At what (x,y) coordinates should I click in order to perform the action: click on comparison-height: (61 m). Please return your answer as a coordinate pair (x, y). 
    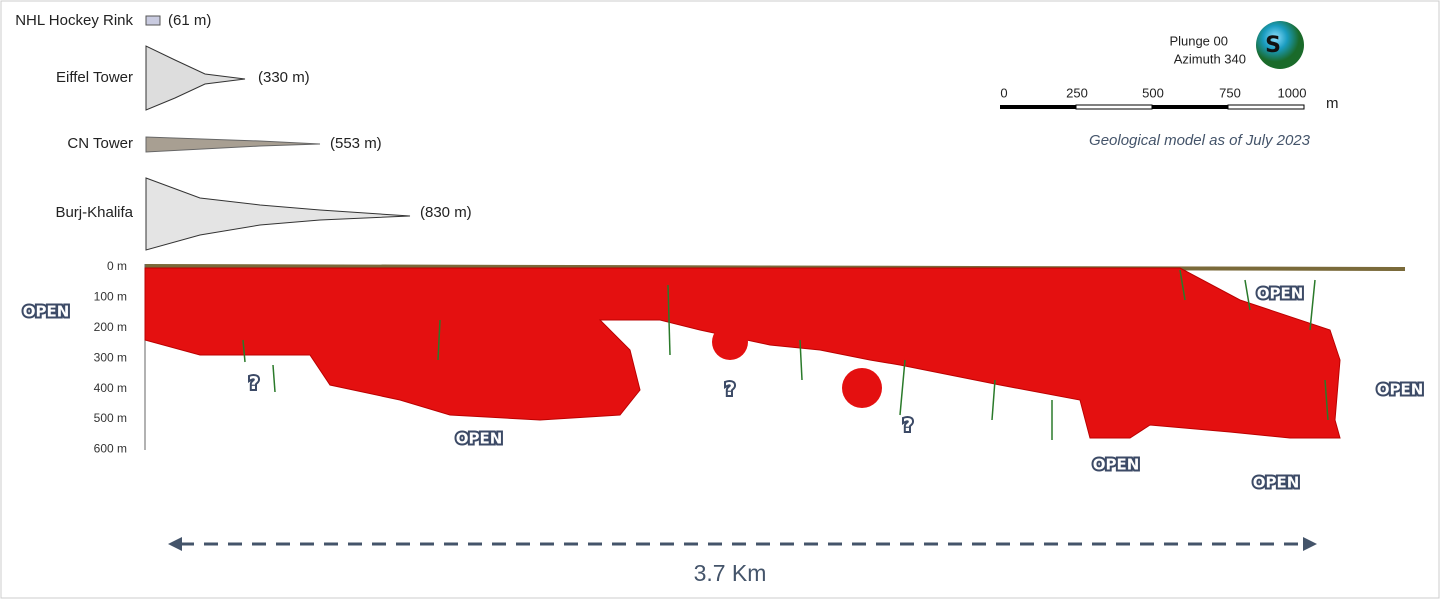
    Looking at the image, I should click on (189, 20).